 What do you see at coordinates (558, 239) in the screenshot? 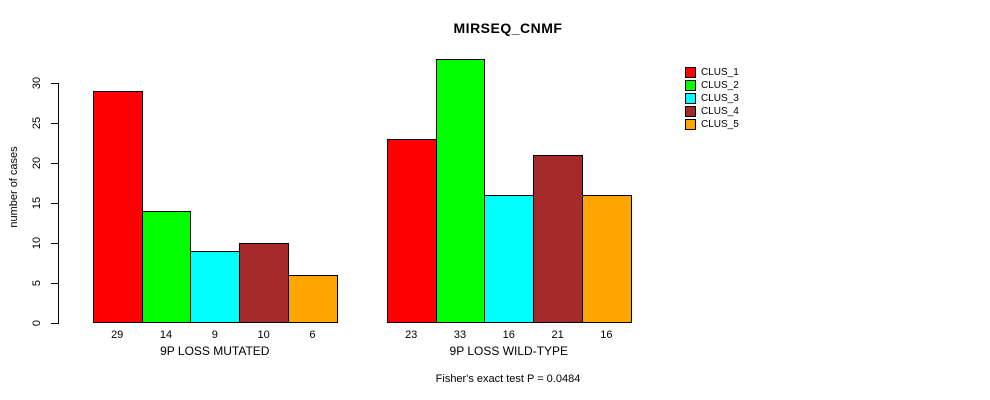
I see `bar-clus_4-group2` at bounding box center [558, 239].